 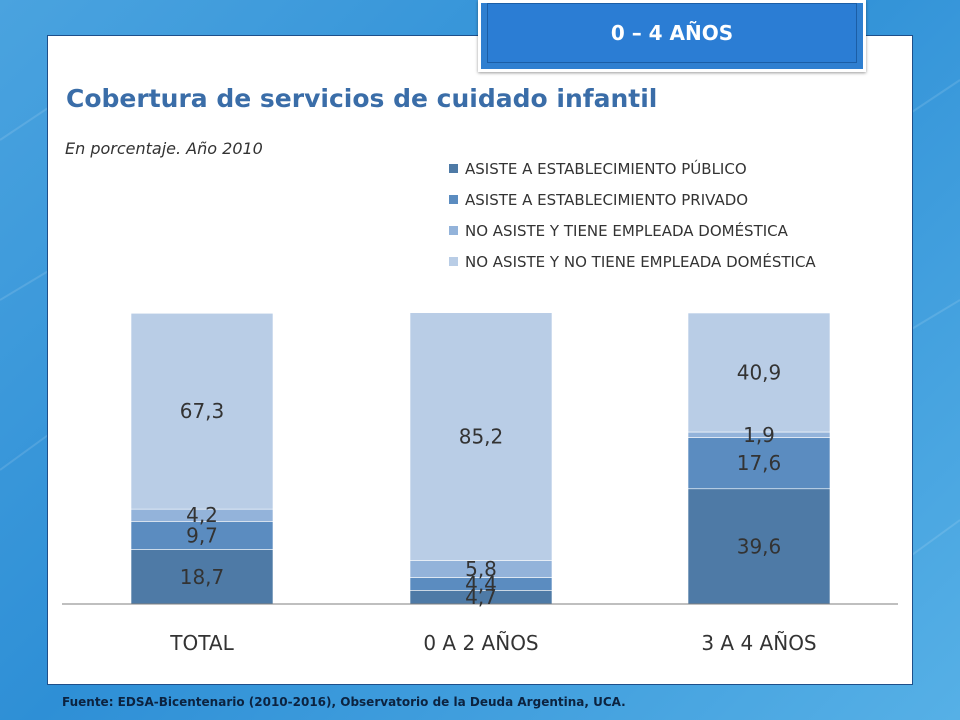 What do you see at coordinates (606, 168) in the screenshot?
I see `legend-label-publico: ASISTE A ESTABLECIMIENTO PÚBLICO` at bounding box center [606, 168].